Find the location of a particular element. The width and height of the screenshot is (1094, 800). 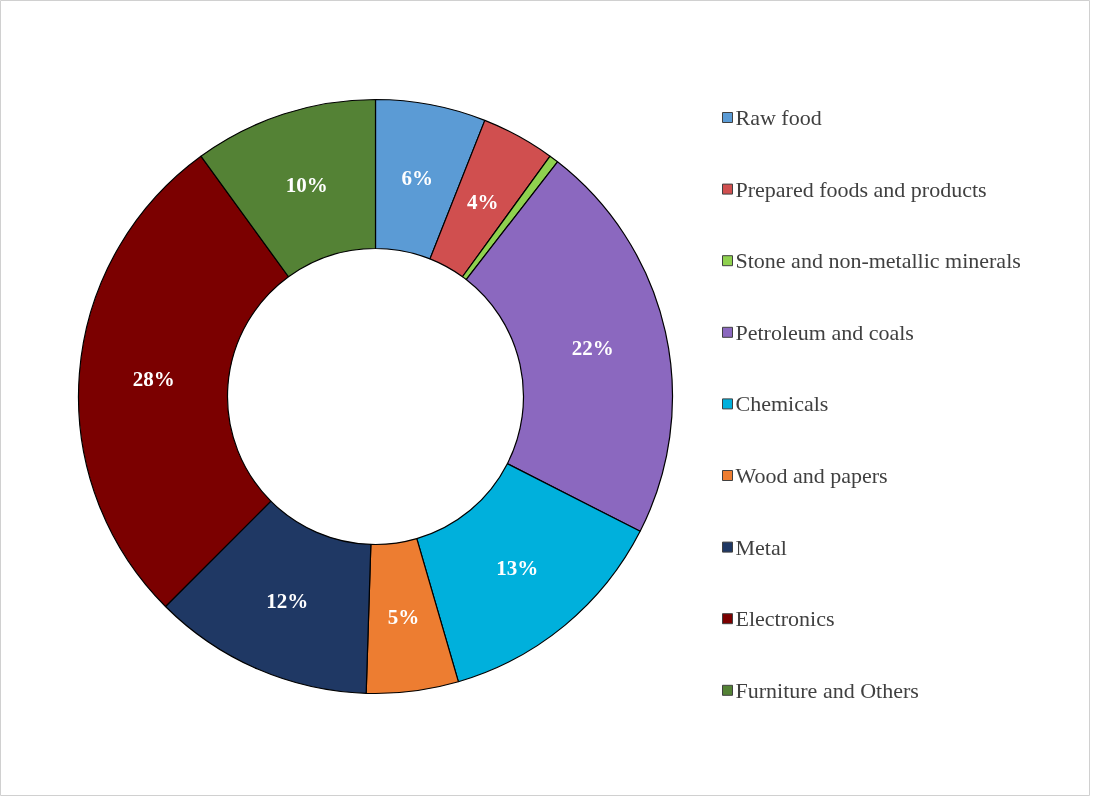

data-label: 5% is located at coordinates (403, 617).